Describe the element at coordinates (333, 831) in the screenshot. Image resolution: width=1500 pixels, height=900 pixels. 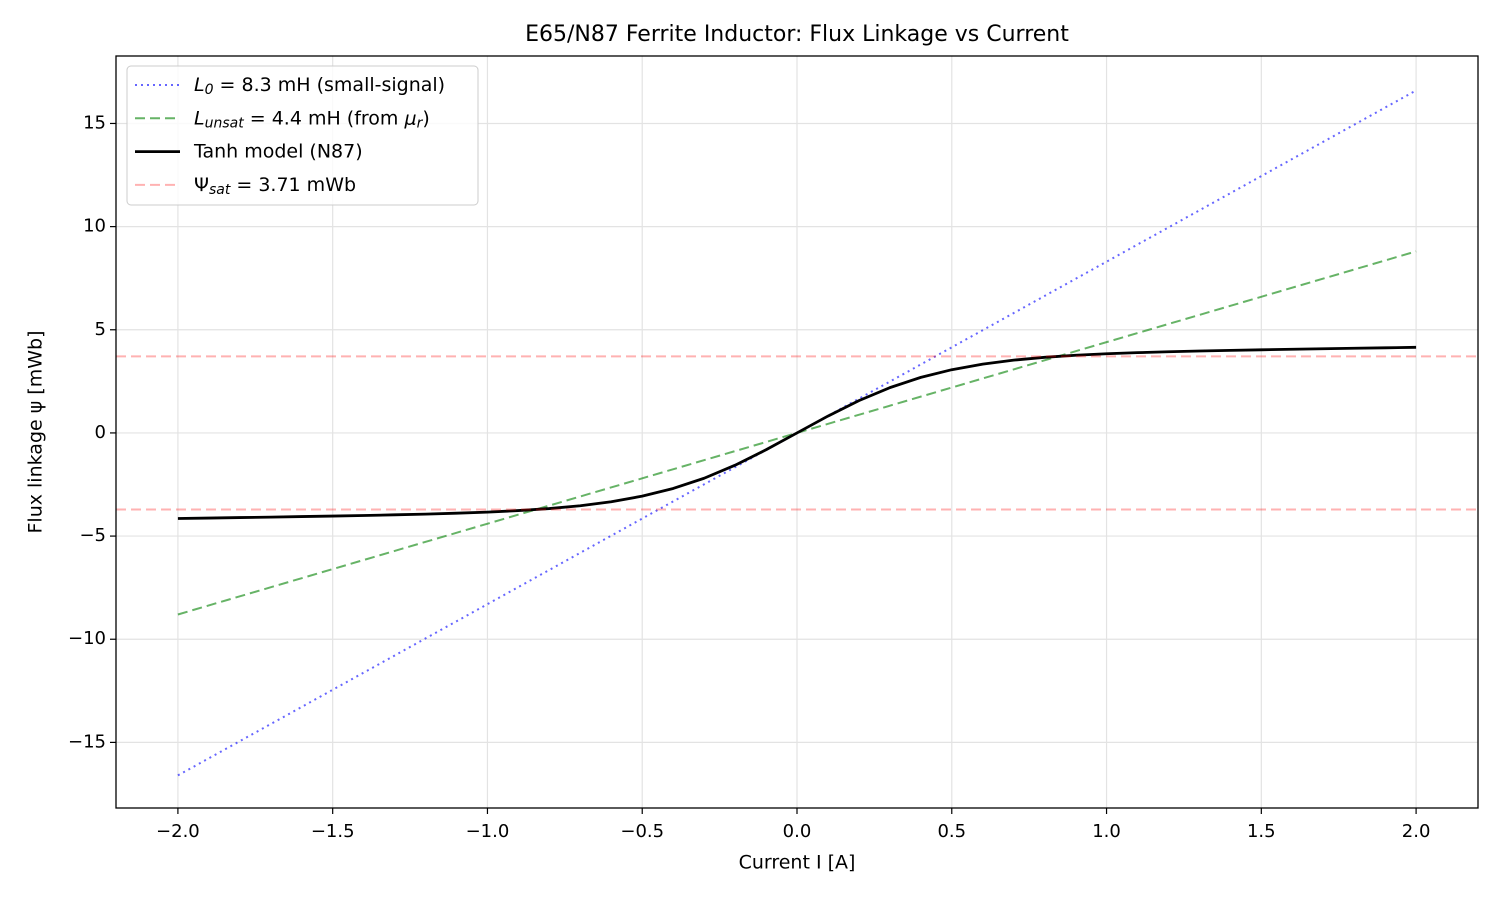
I see `x-tick-label: −1.5` at that location.